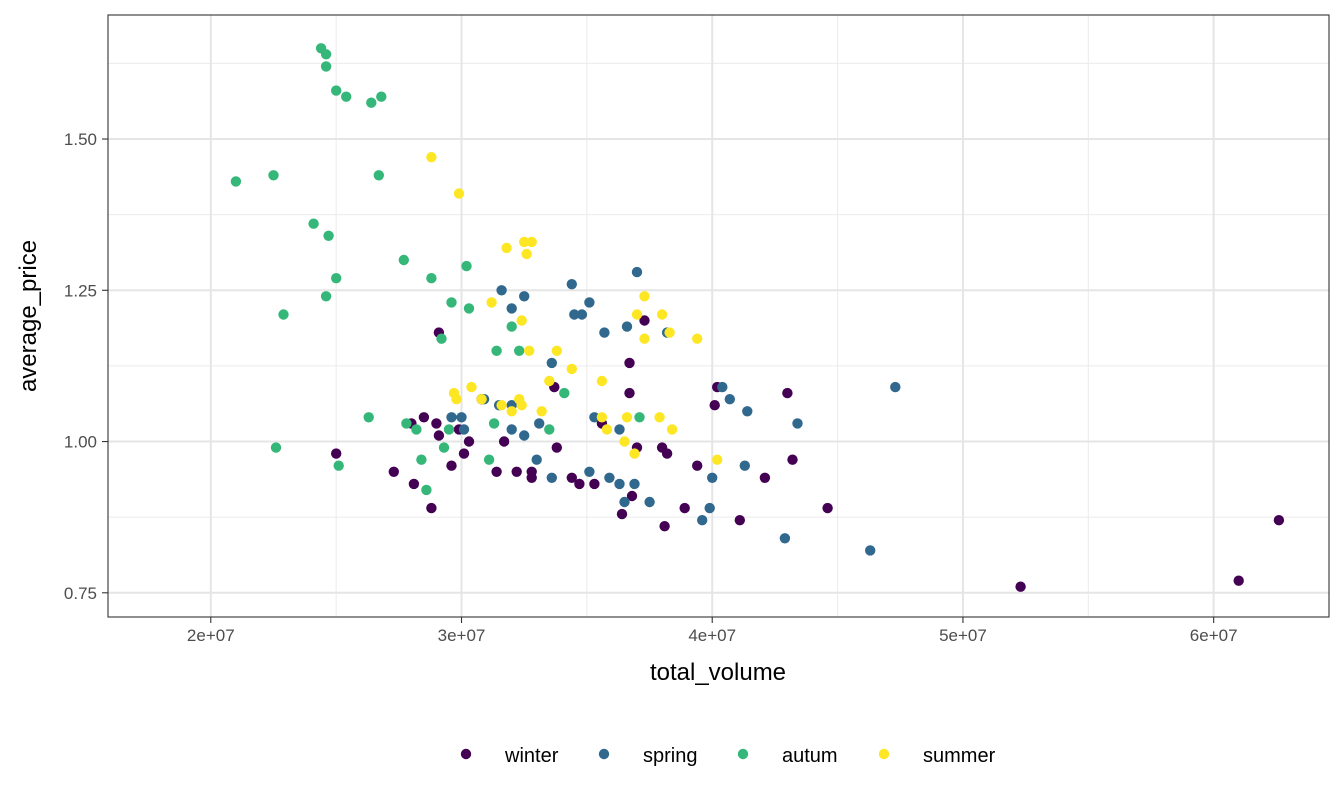 This screenshot has width=1344, height=806. I want to click on legend-key-autum, so click(743, 754).